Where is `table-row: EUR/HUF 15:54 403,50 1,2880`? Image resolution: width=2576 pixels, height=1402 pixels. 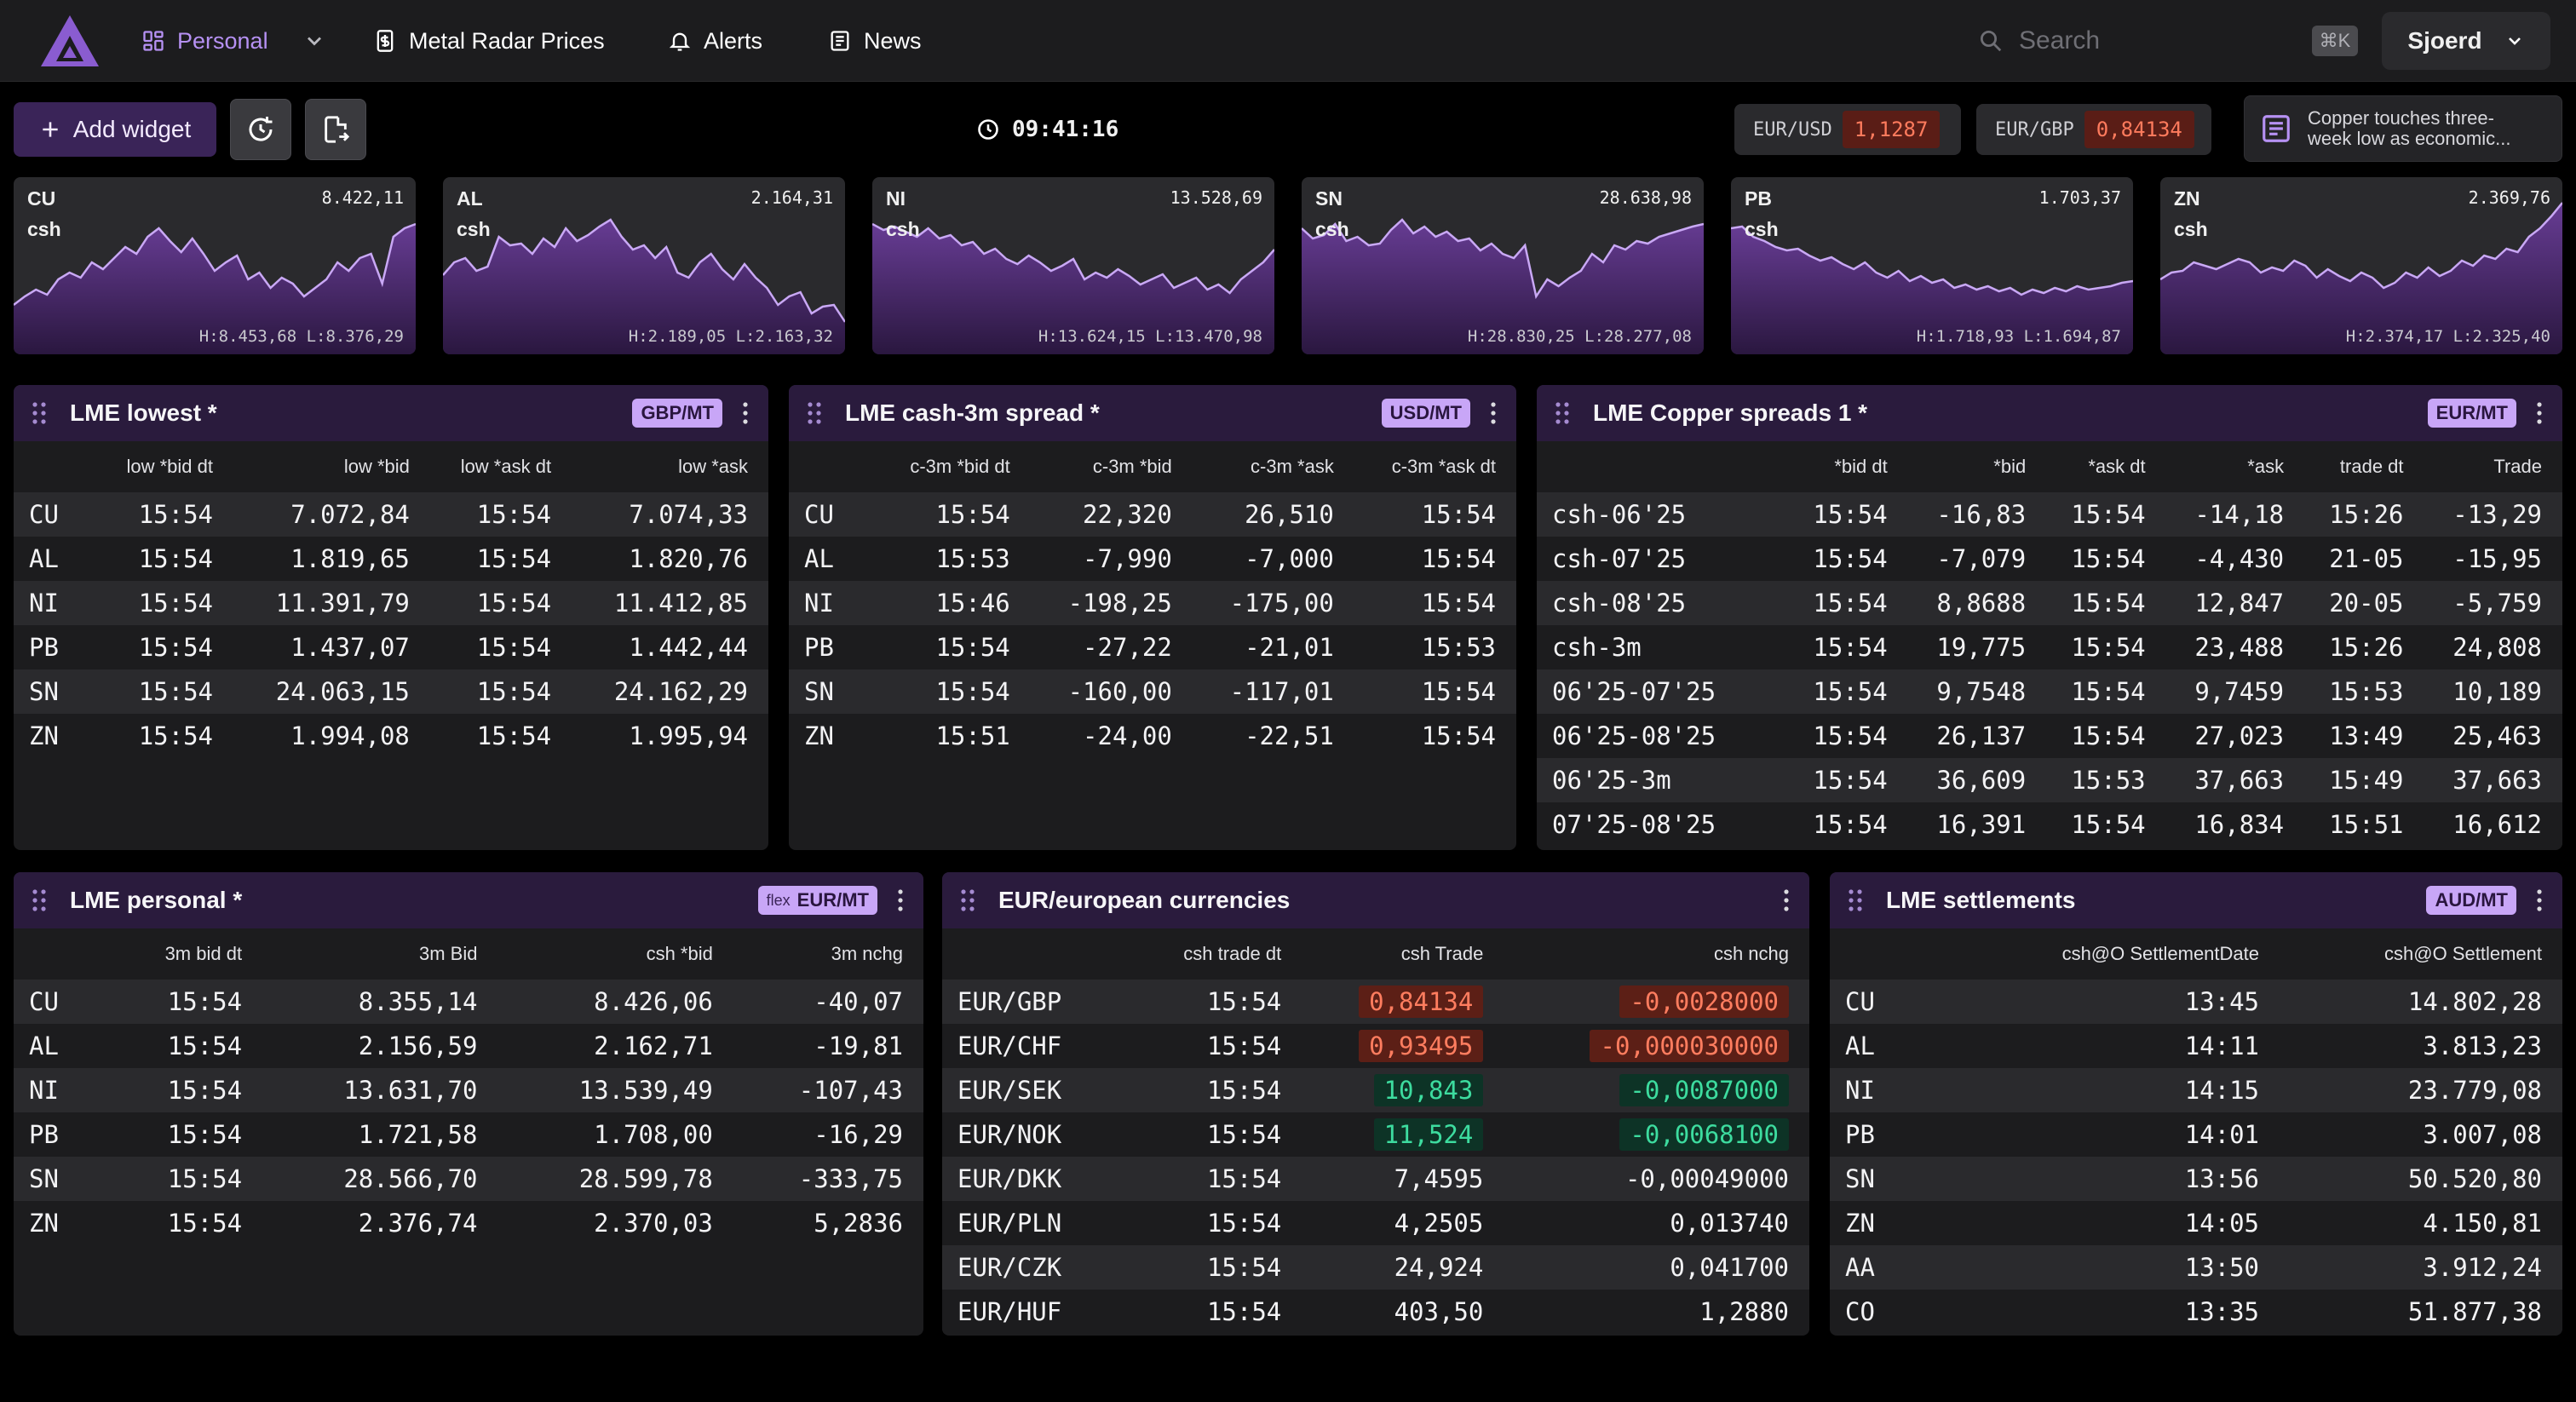
table-row: EUR/HUF 15:54 403,50 1,2880 is located at coordinates (1376, 1312).